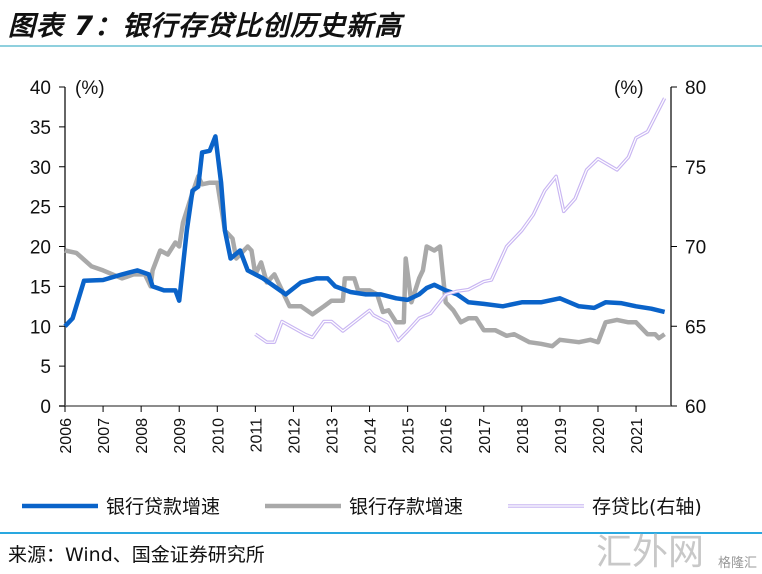  I want to click on x-tick-label: 2010, so click(218, 436).